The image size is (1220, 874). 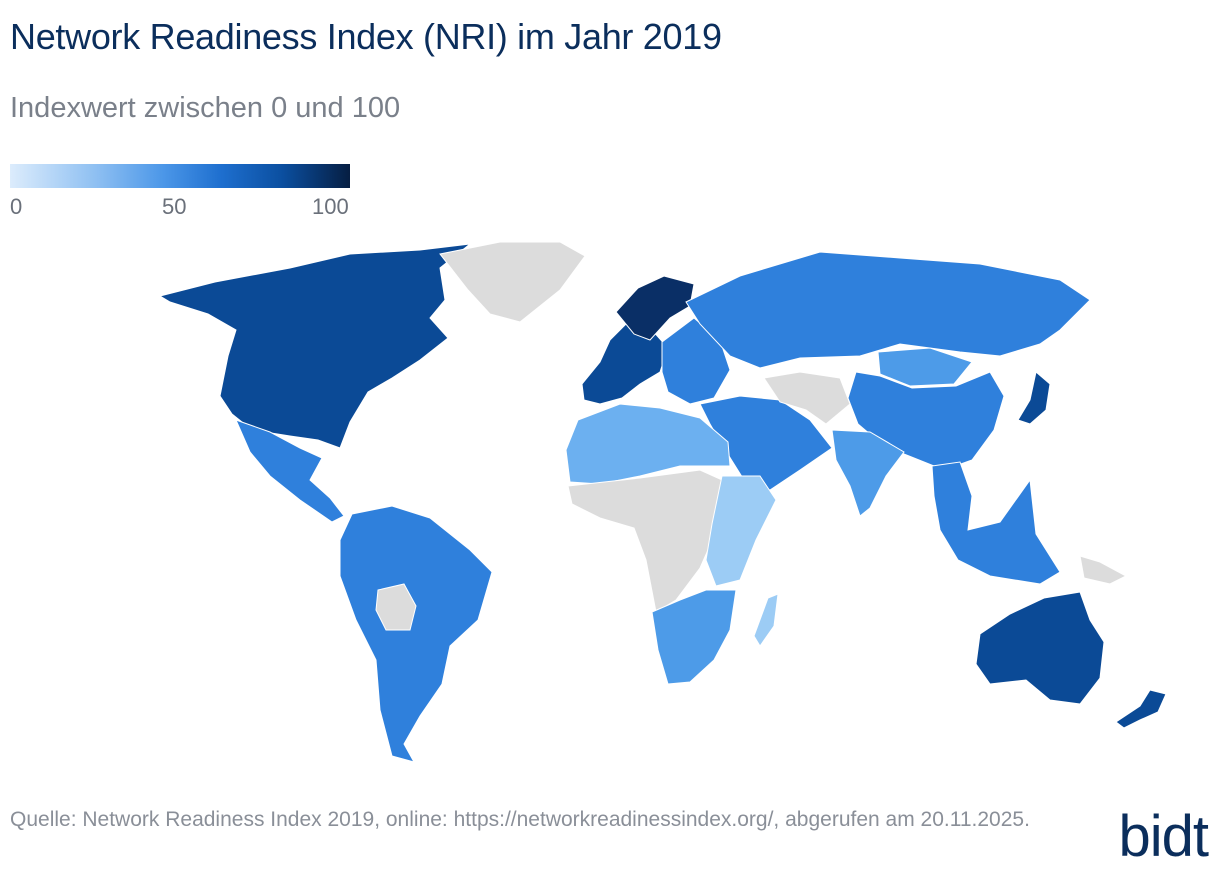 What do you see at coordinates (205, 108) in the screenshot?
I see `chart-subtitle: Indexwert zwischen 0 und 100` at bounding box center [205, 108].